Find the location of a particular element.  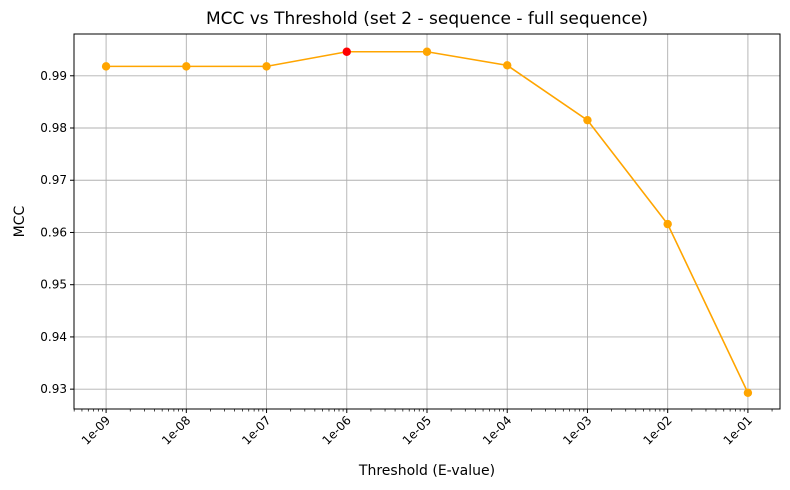

y-tick-label: 0.99 is located at coordinates (53, 76).